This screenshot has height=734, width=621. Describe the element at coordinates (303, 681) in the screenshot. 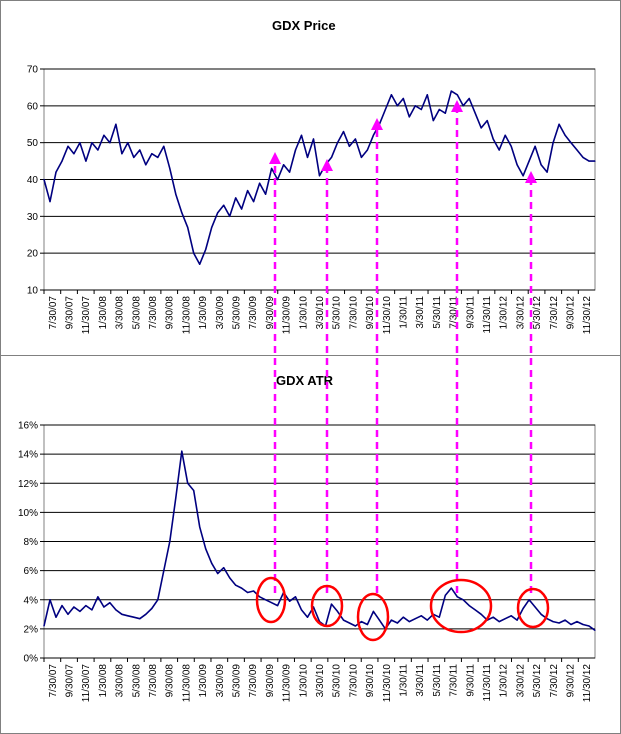

I see `atr-xtick-label: 1/30/10` at that location.